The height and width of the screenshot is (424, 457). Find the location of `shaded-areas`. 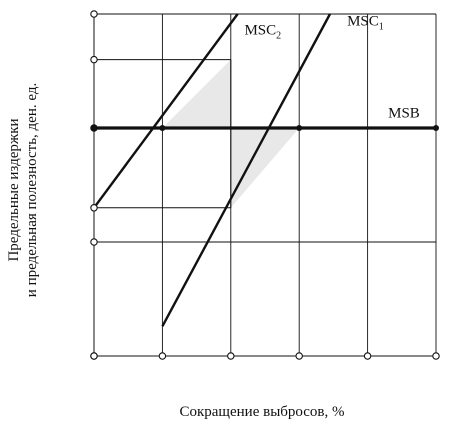

shaded-areas is located at coordinates (231, 133).